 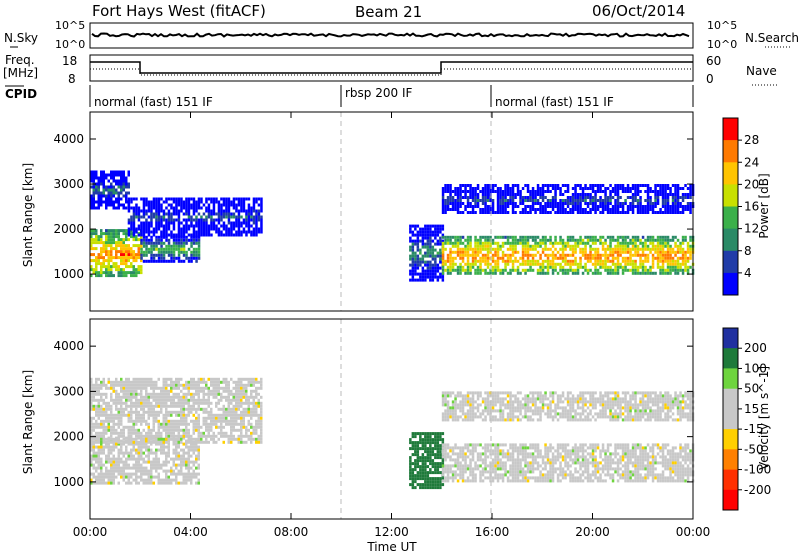 I want to click on noise-tick-right-bottom: 10^0, so click(x=722, y=44).